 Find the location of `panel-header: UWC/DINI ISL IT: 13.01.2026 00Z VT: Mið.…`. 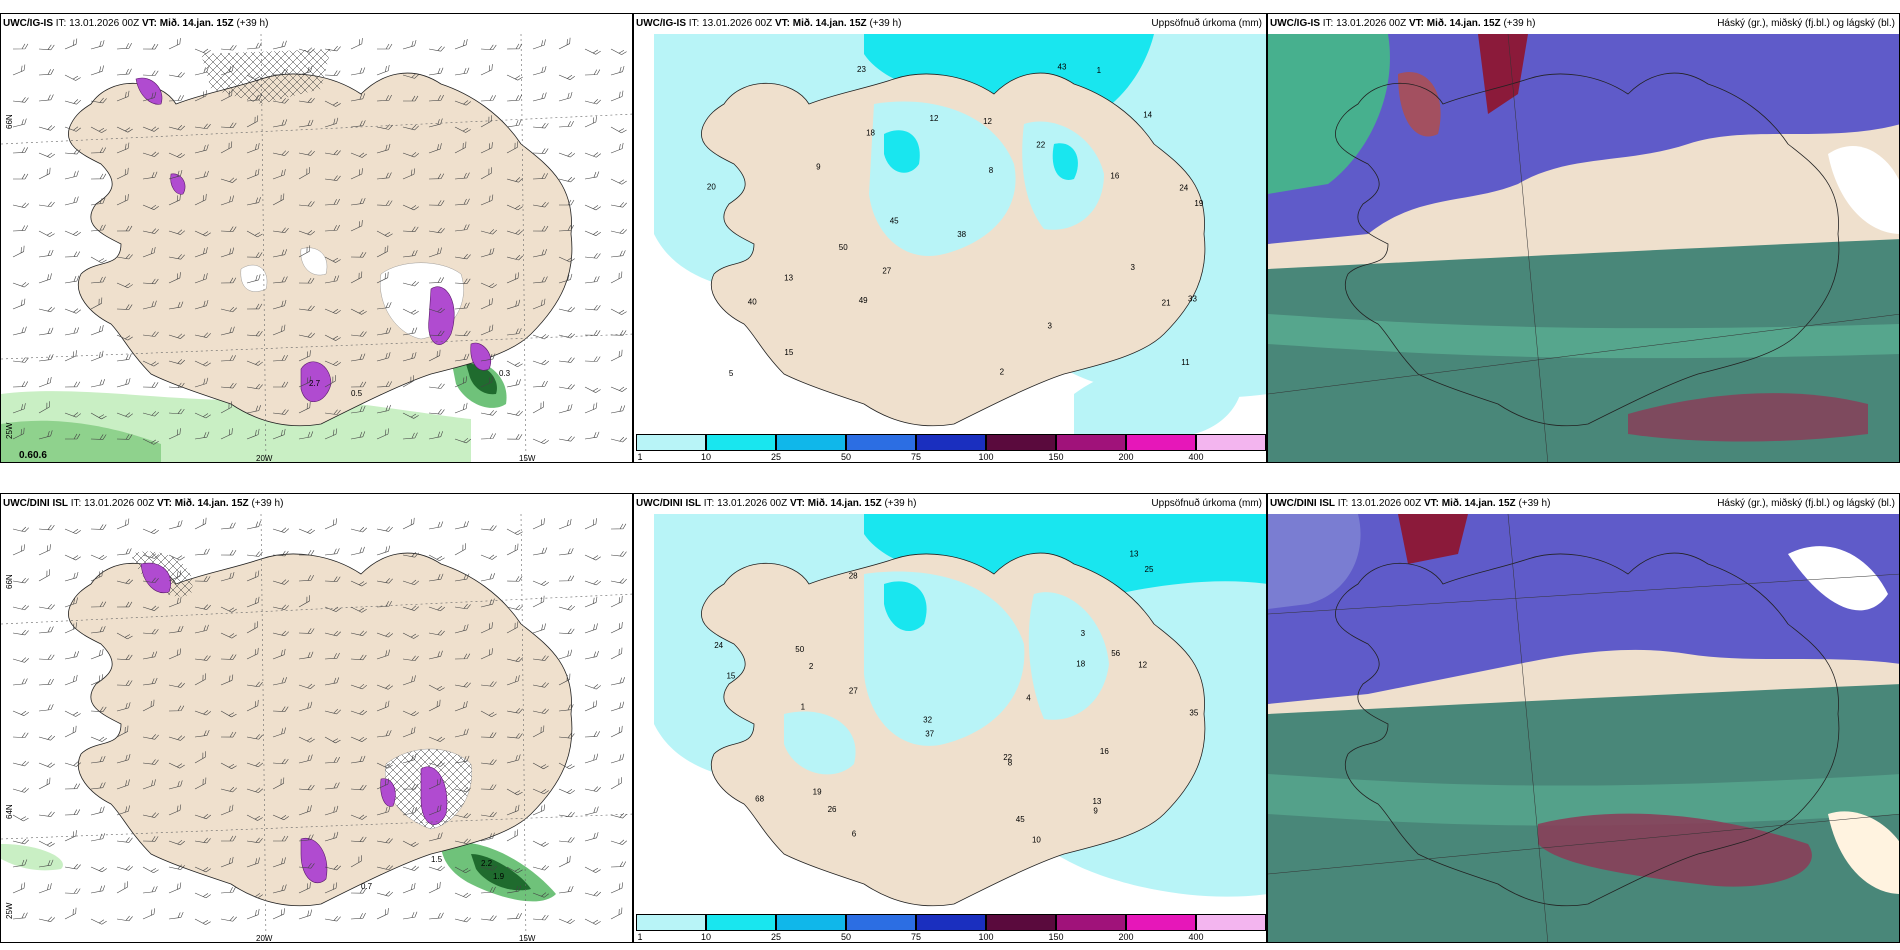

panel-header: UWC/DINI ISL IT: 13.01.2026 00Z VT: Mið.… is located at coordinates (1410, 503).